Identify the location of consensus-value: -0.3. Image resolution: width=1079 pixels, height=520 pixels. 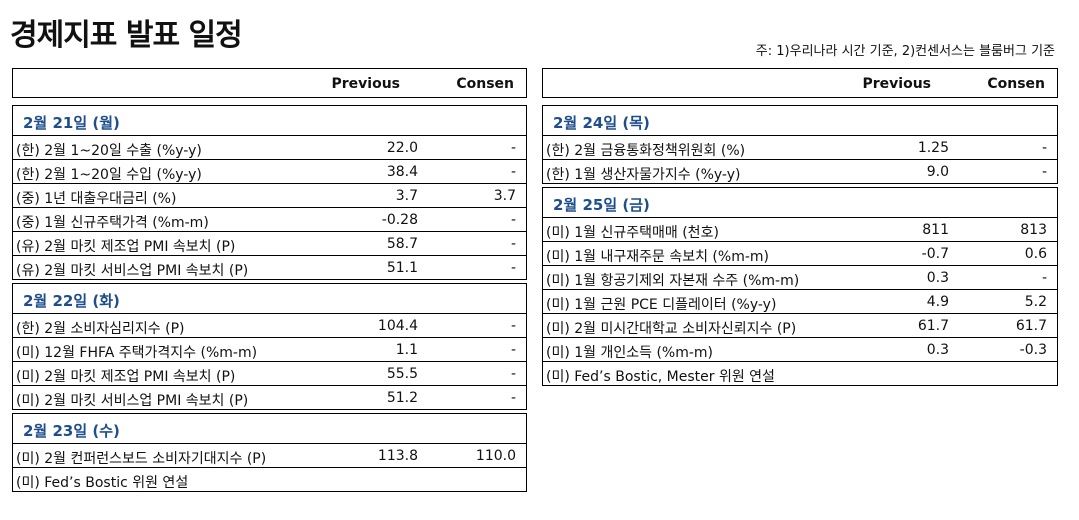
(1033, 350).